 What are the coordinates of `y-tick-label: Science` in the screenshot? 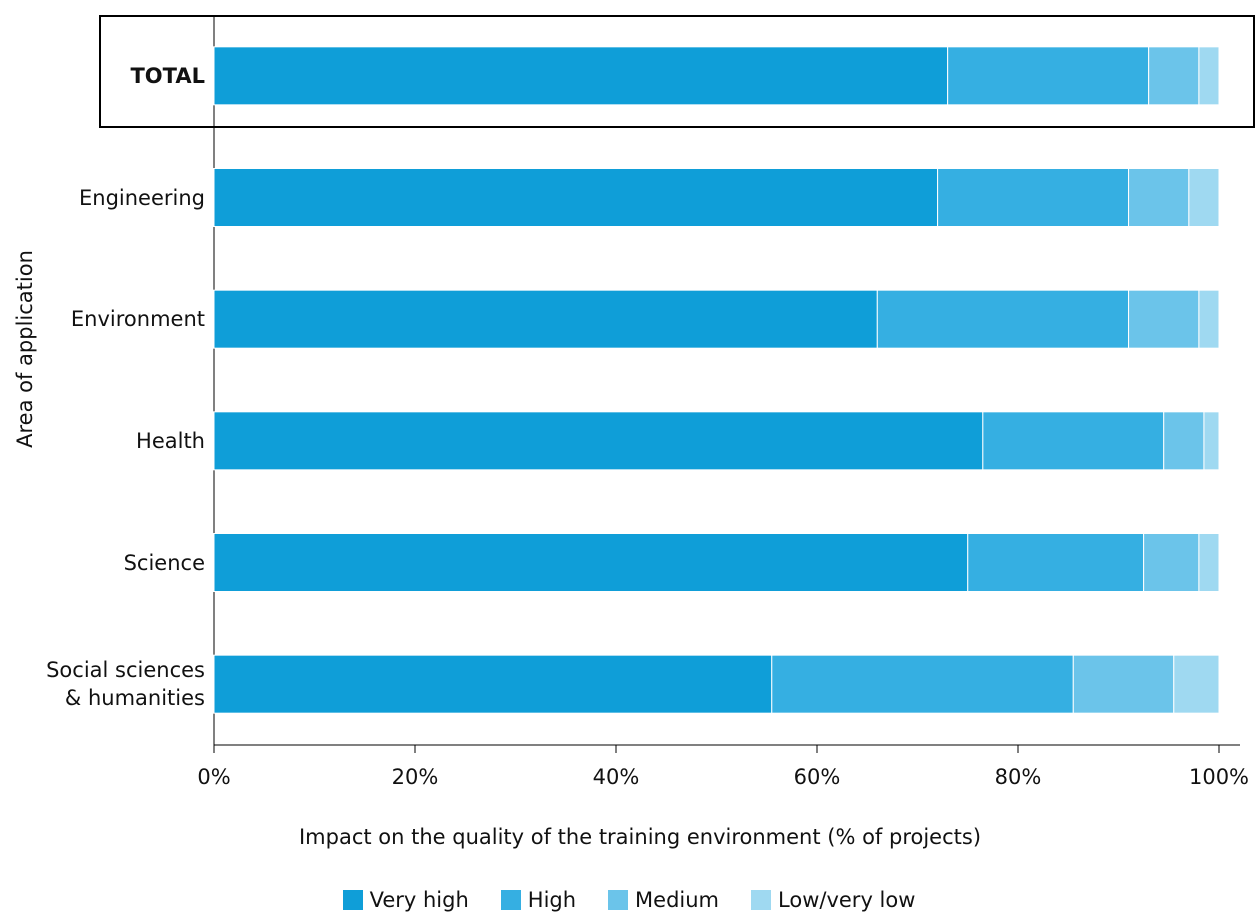 It's located at (164, 562).